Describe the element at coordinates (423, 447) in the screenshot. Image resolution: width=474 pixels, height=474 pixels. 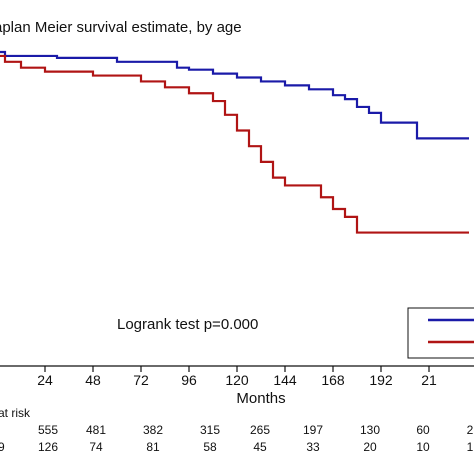
I see `risk-value-r2-c8: 10` at that location.